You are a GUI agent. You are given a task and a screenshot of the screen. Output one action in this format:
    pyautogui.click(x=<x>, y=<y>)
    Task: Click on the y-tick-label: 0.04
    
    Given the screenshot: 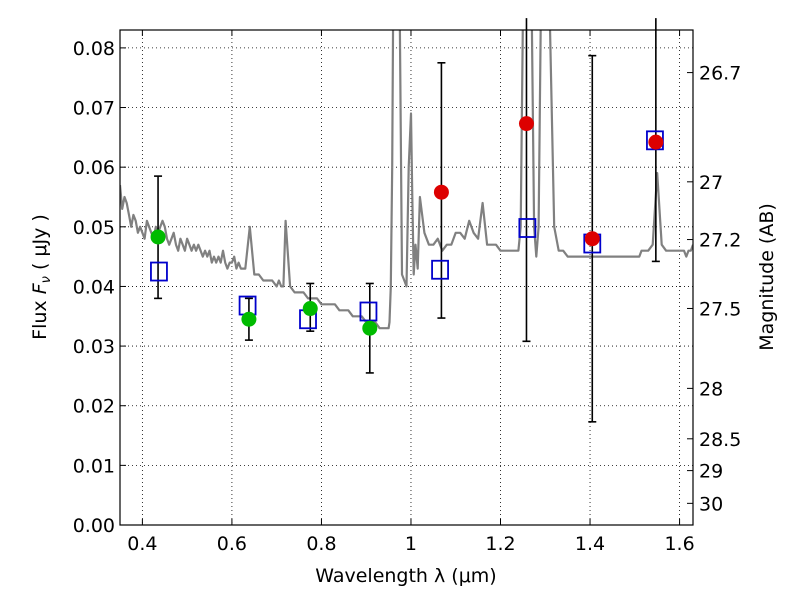 What is the action you would take?
    pyautogui.click(x=94, y=287)
    